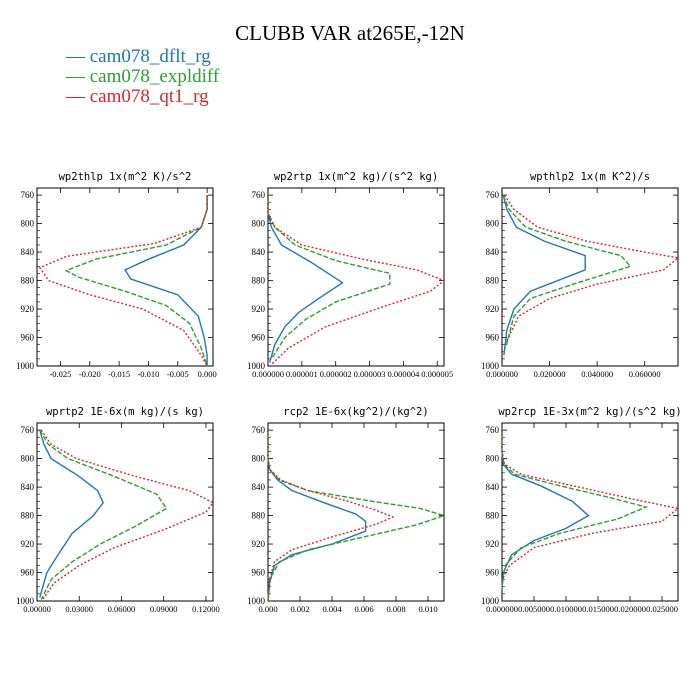  Describe the element at coordinates (645, 374) in the screenshot. I see `x-tick-label: 0.060000` at that location.